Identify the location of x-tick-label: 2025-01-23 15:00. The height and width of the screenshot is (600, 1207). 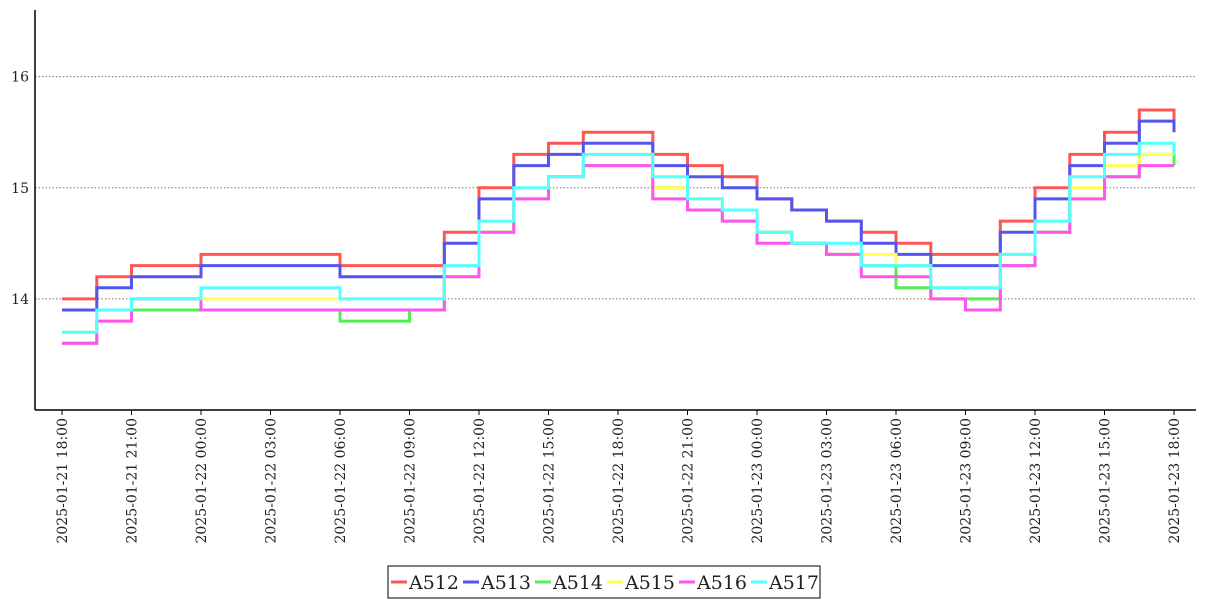
(1106, 481).